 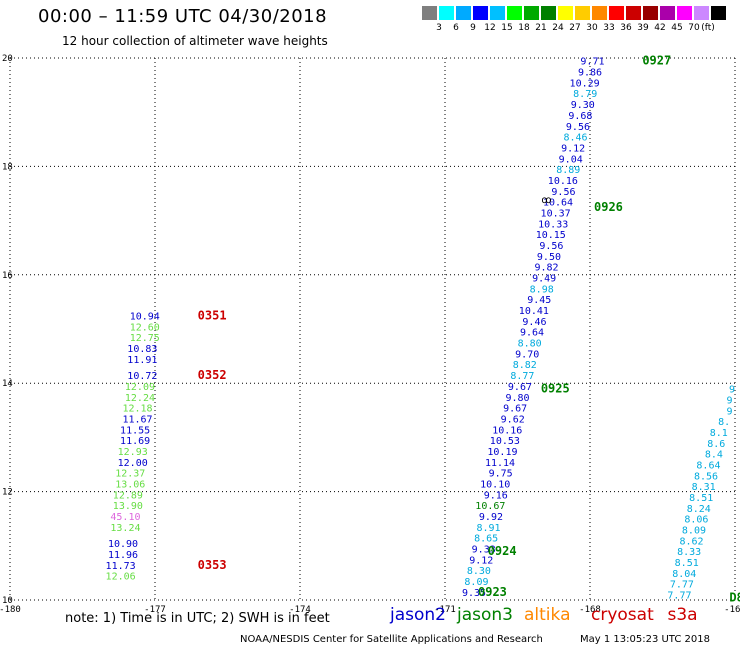 I want to click on satellite-legend-item: jason2, so click(x=418, y=615).